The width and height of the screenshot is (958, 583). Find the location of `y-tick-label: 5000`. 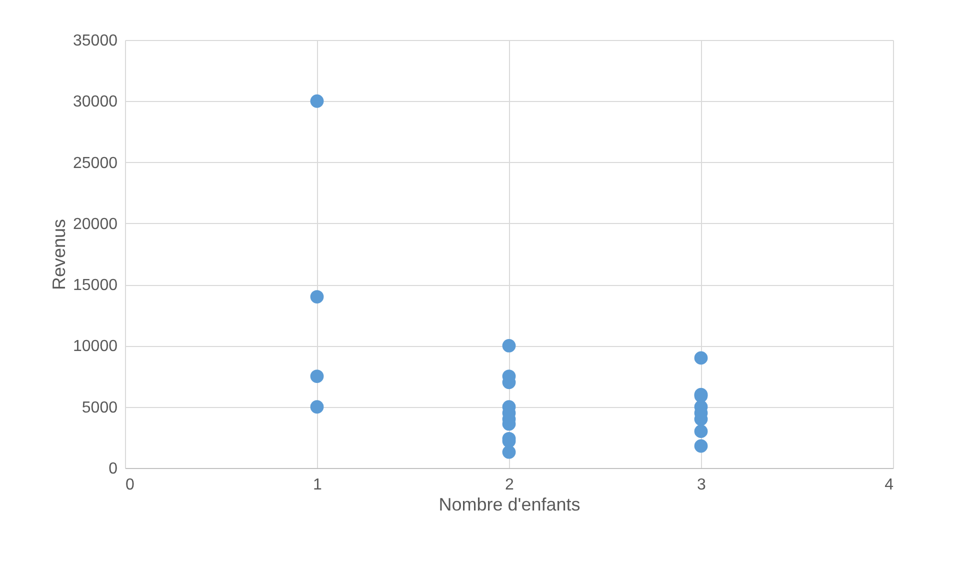

y-tick-label: 5000 is located at coordinates (100, 407).